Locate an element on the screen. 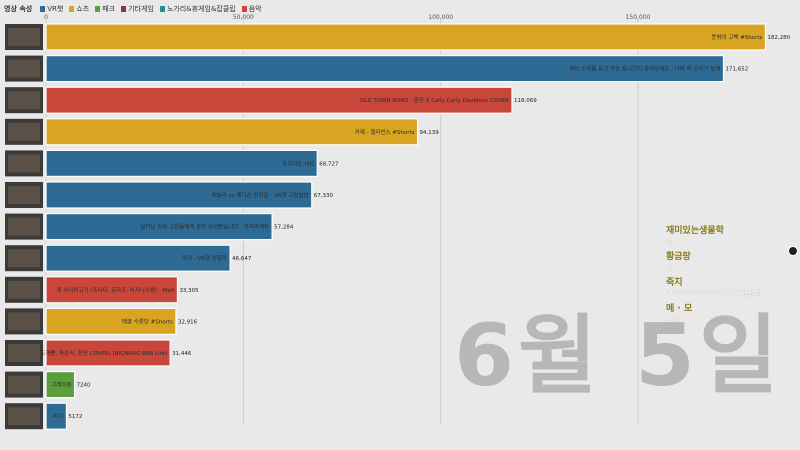 Image resolution: width=800 pixels, height=450 pixels. x-tick-label: 0 is located at coordinates (46, 17).